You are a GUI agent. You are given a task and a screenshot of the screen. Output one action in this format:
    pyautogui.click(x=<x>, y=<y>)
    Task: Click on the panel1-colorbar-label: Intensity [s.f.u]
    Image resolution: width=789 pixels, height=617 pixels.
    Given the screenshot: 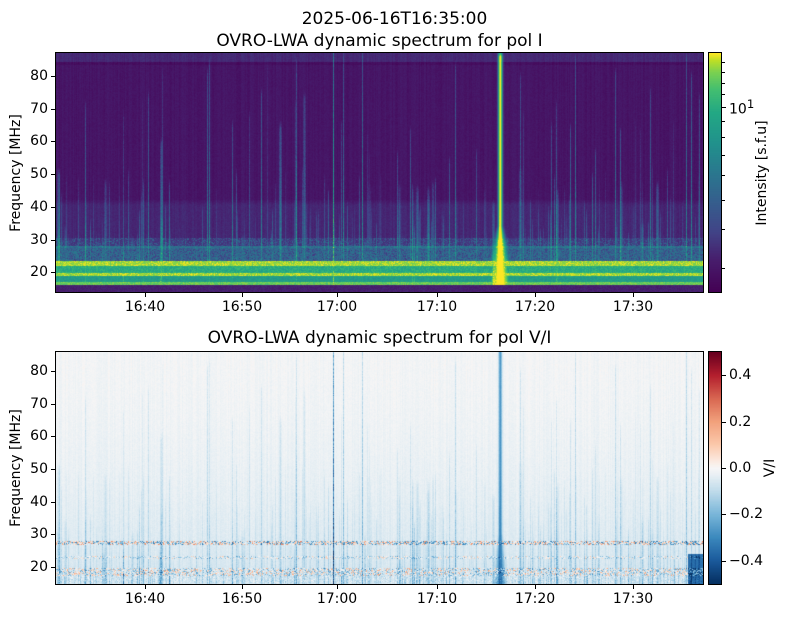 What is the action you would take?
    pyautogui.click(x=762, y=173)
    